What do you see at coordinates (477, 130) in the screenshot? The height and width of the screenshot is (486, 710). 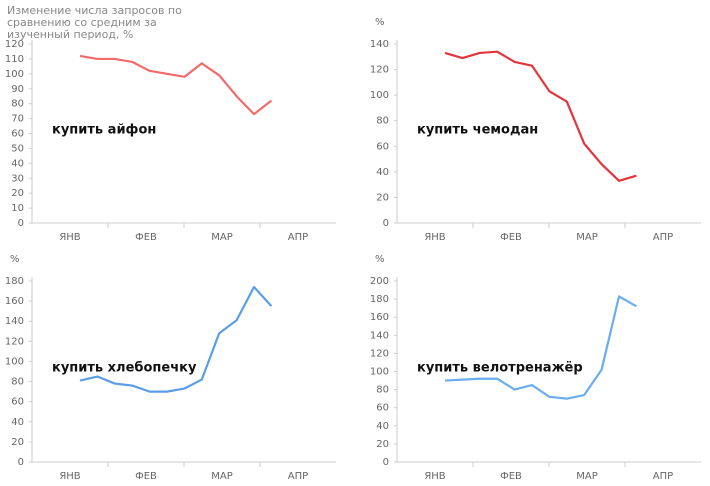 I see `annotation: купить чемодан` at bounding box center [477, 130].